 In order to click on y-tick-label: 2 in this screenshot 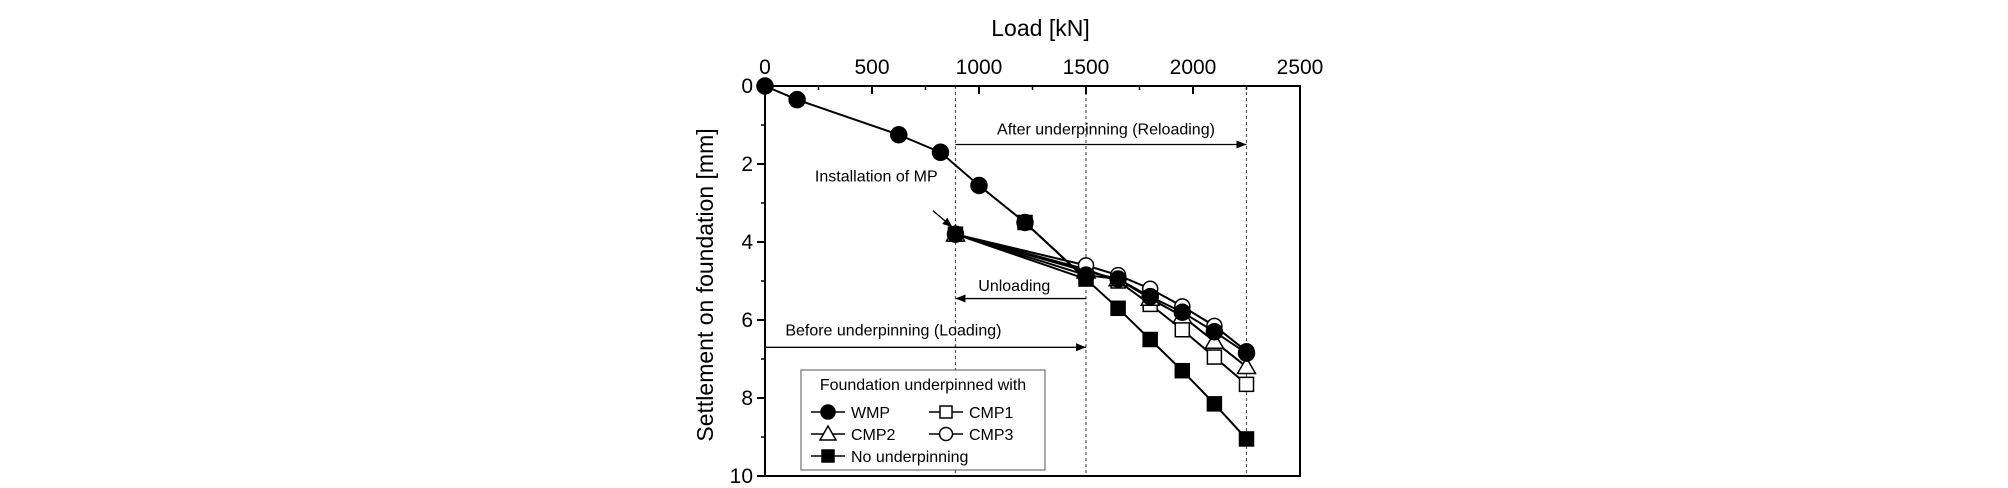, I will do `click(747, 164)`.